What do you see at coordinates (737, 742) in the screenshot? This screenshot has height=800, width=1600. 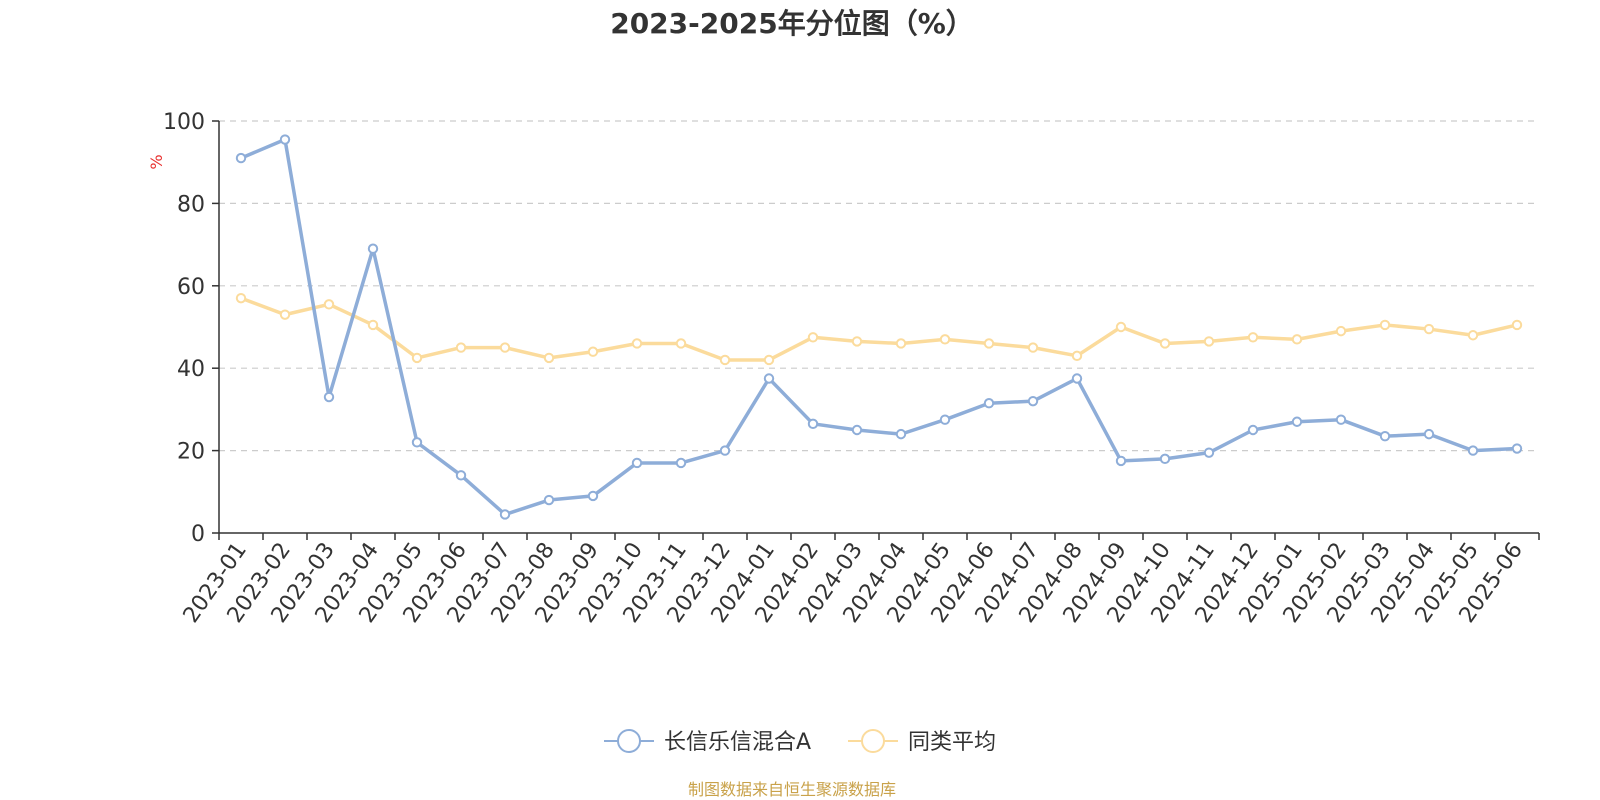 I see `legend-label: 长信乐信混合A` at bounding box center [737, 742].